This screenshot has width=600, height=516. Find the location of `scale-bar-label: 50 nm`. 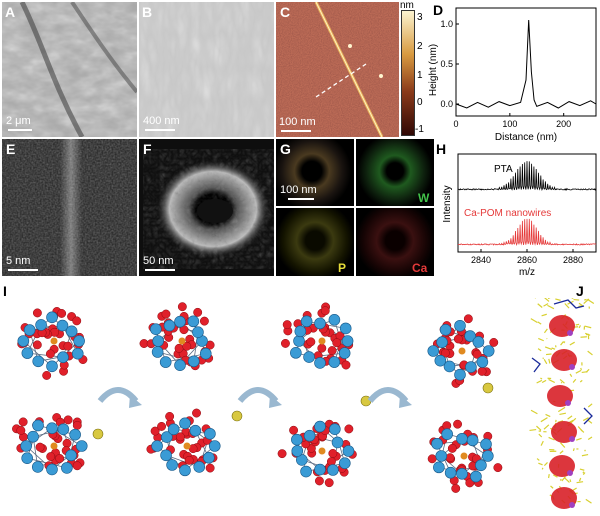

scale-bar-label: 50 nm is located at coordinates (158, 261).